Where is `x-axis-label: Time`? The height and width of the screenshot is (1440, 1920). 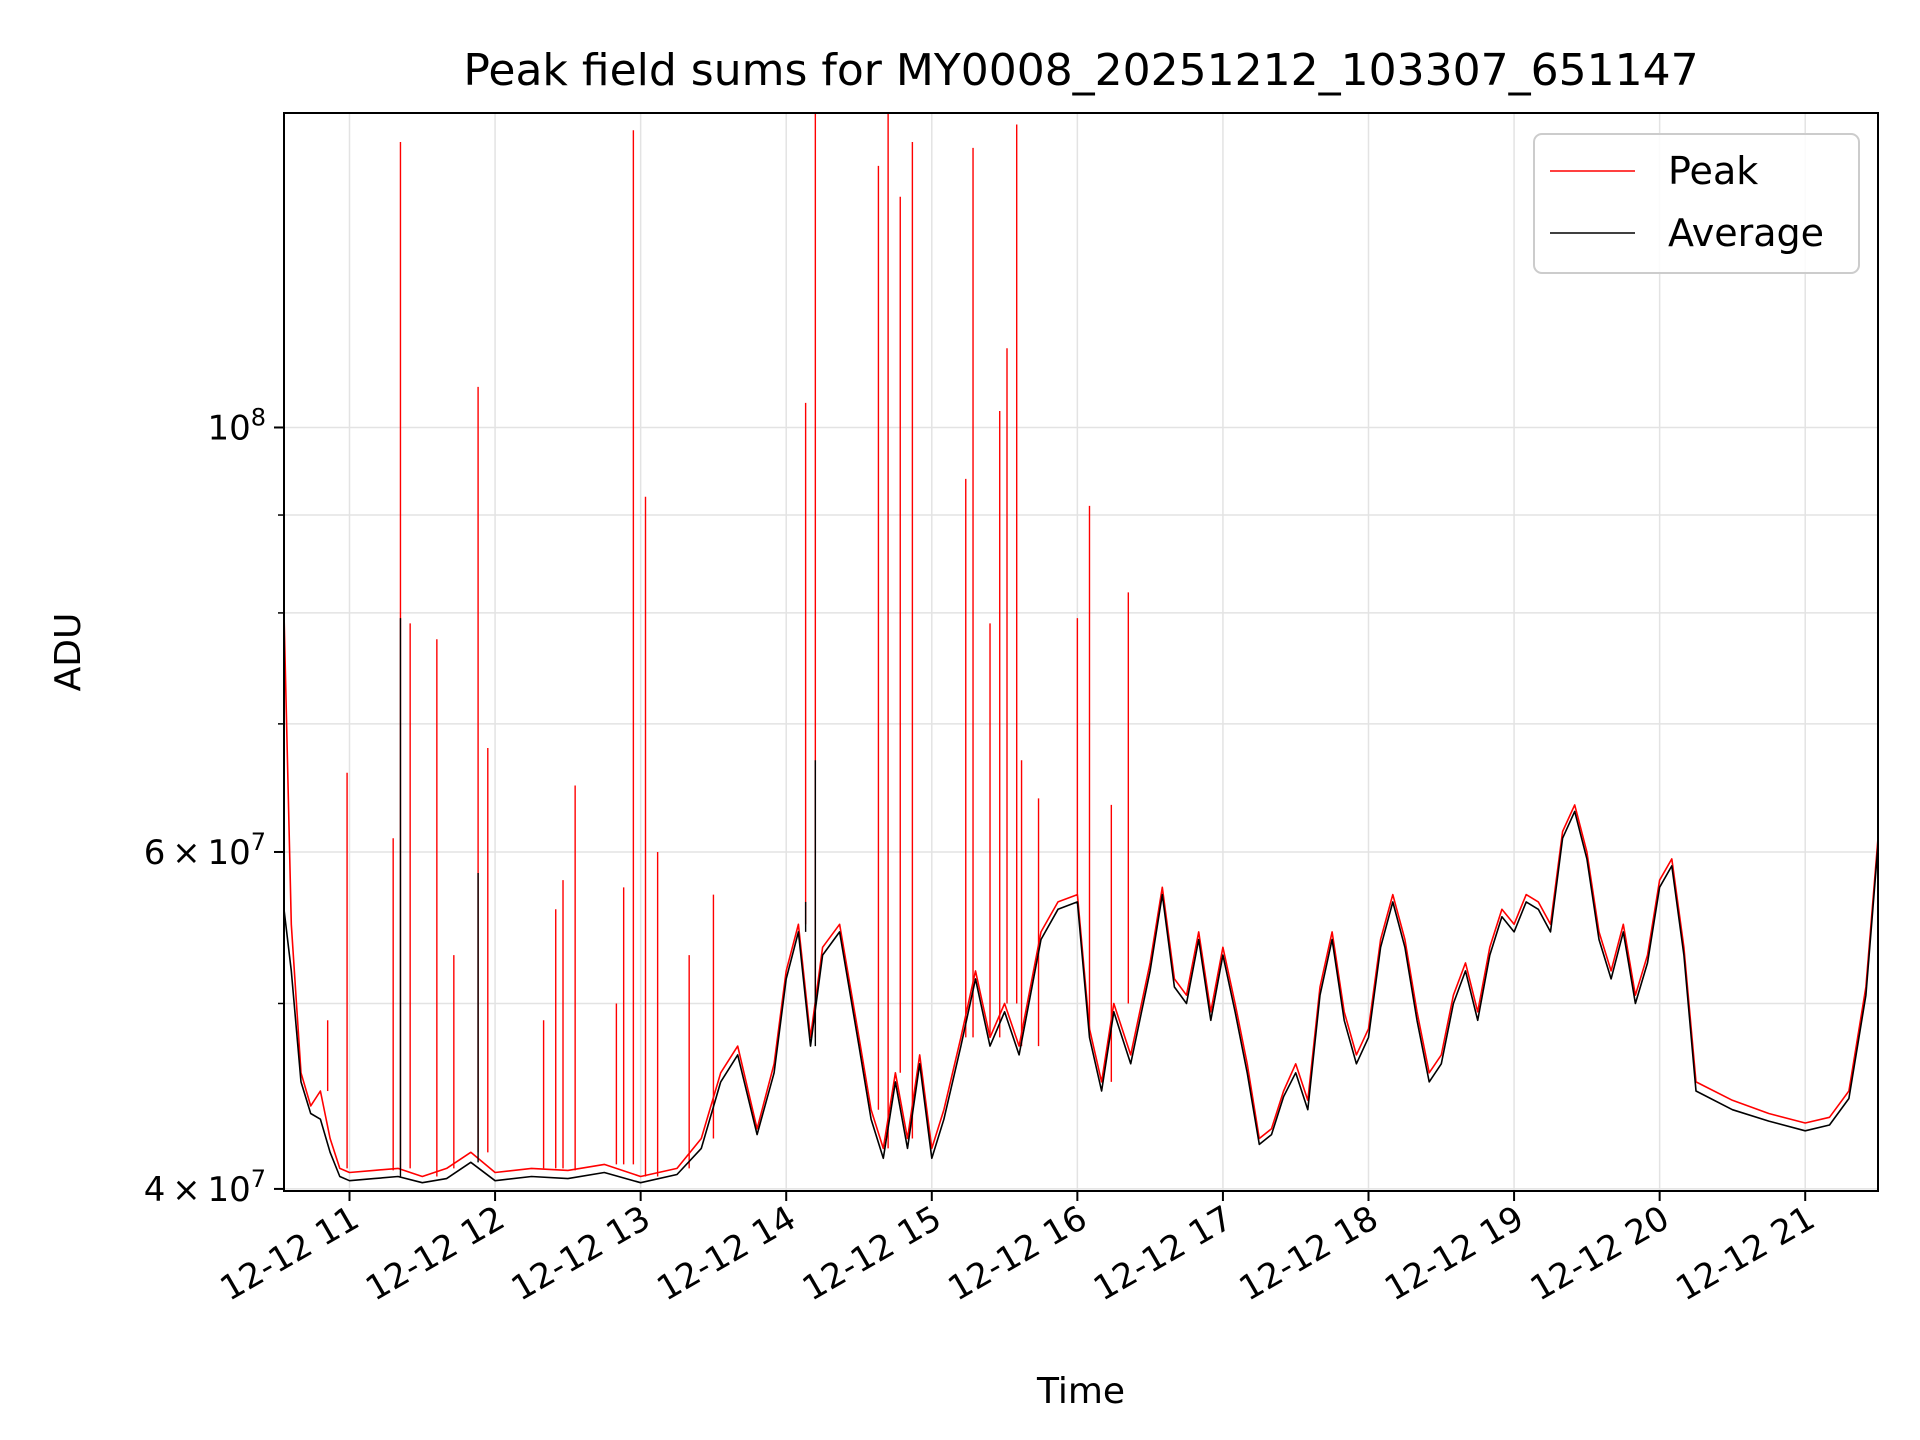
x-axis-label: Time is located at coordinates (1080, 1391).